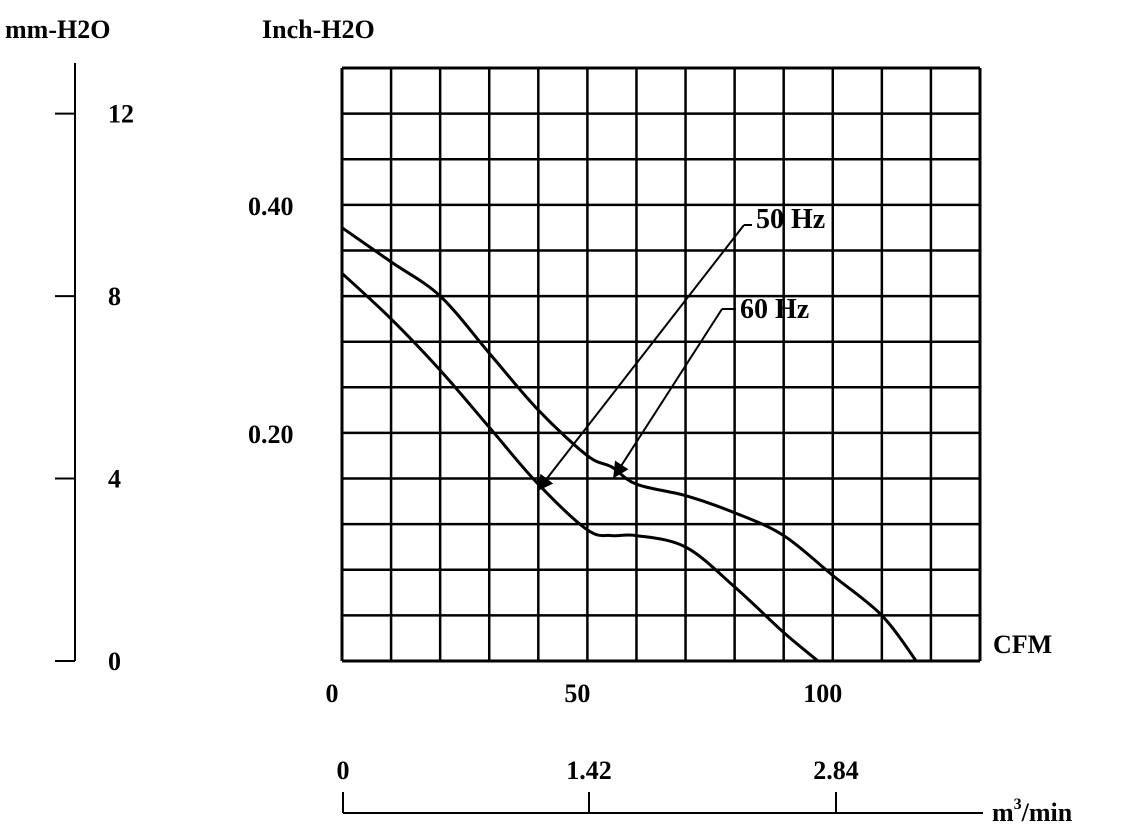 The height and width of the screenshot is (834, 1135). Describe the element at coordinates (114, 479) in the screenshot. I see `mm-tick-label: 4` at that location.